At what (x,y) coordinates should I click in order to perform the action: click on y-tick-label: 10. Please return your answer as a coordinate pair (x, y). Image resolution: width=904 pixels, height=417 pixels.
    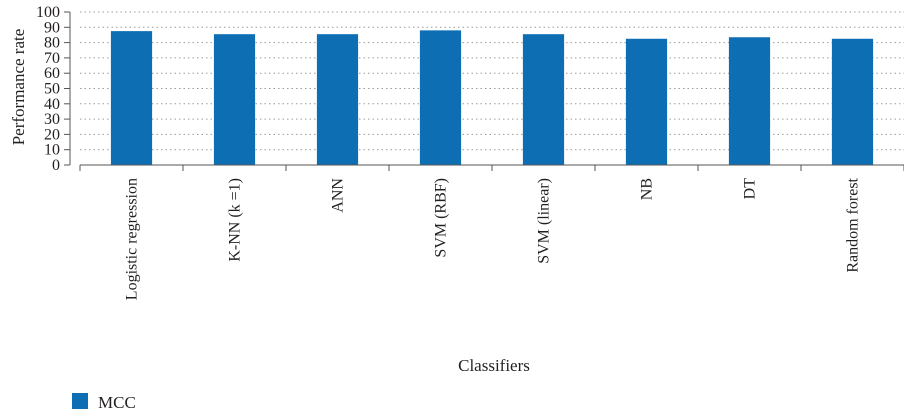
    Looking at the image, I should click on (52, 150).